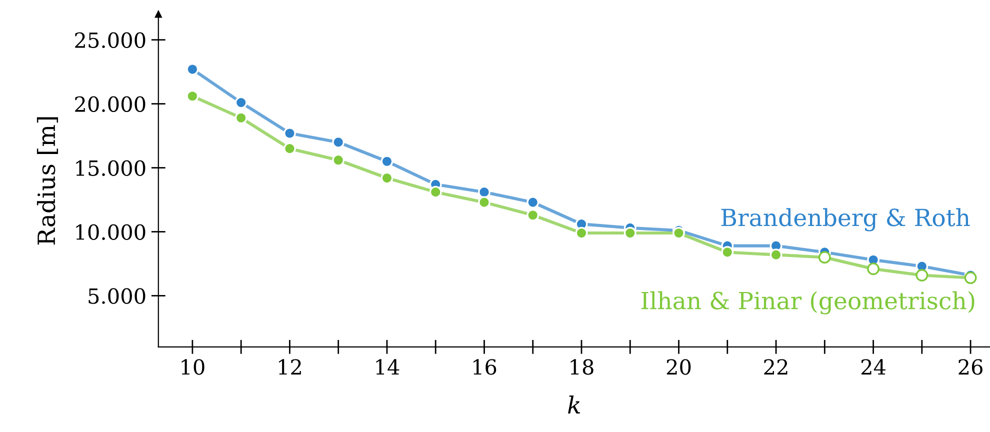 This screenshot has width=990, height=432. Describe the element at coordinates (110, 104) in the screenshot. I see `y-tick-label: 20.000` at that location.